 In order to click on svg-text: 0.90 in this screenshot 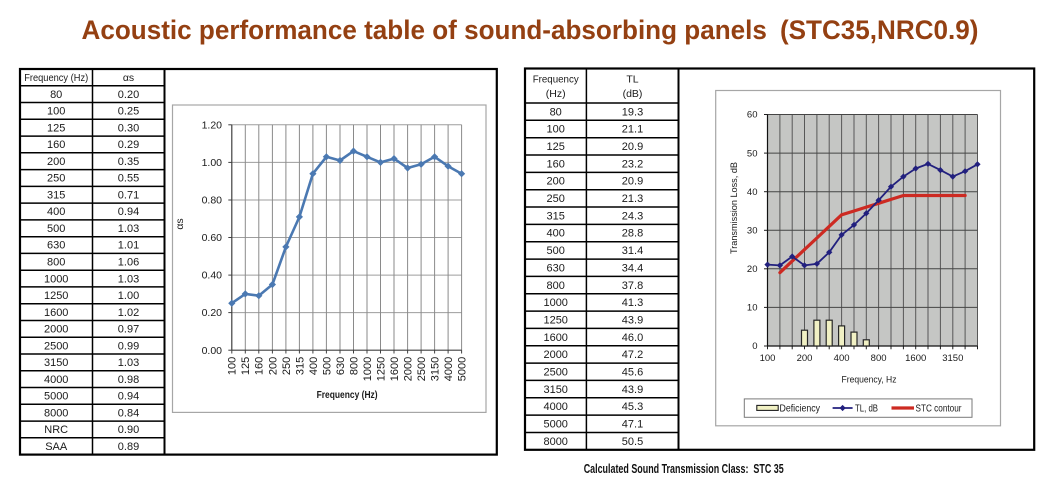, I will do `click(128, 430)`.